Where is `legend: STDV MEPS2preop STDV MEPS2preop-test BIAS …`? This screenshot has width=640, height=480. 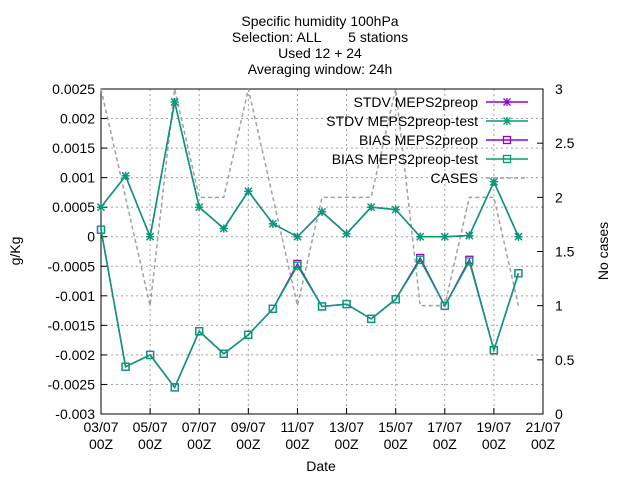
legend: STDV MEPS2preop STDV MEPS2preop-test BIAS … is located at coordinates (427, 140).